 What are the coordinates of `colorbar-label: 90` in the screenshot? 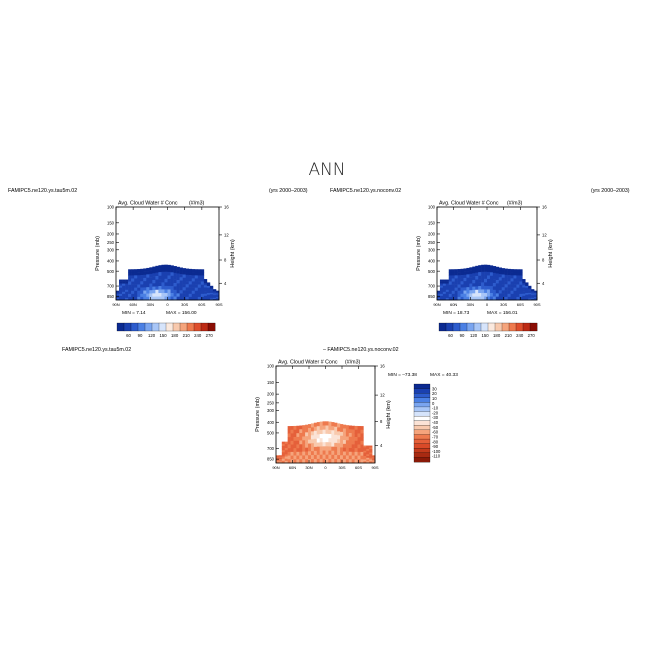 It's located at (140, 335).